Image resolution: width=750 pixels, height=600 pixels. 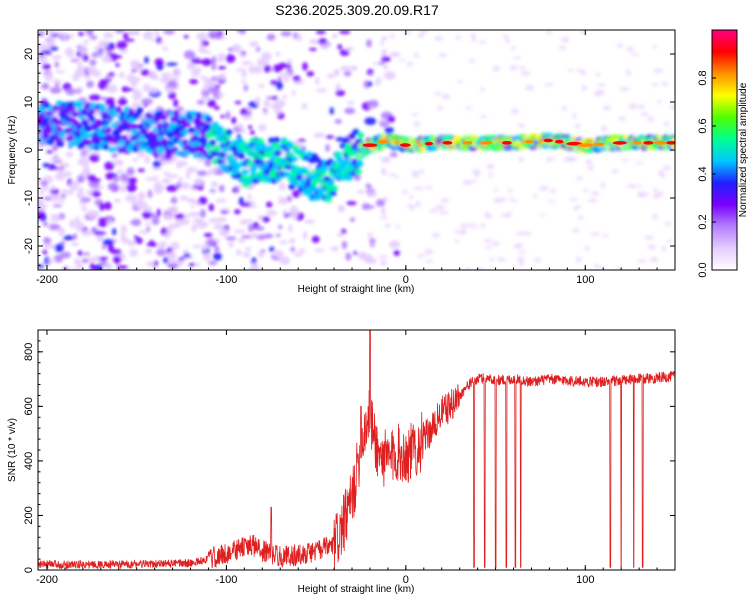 What do you see at coordinates (703, 221) in the screenshot?
I see `colorbar-tick-label: 0.2` at bounding box center [703, 221].